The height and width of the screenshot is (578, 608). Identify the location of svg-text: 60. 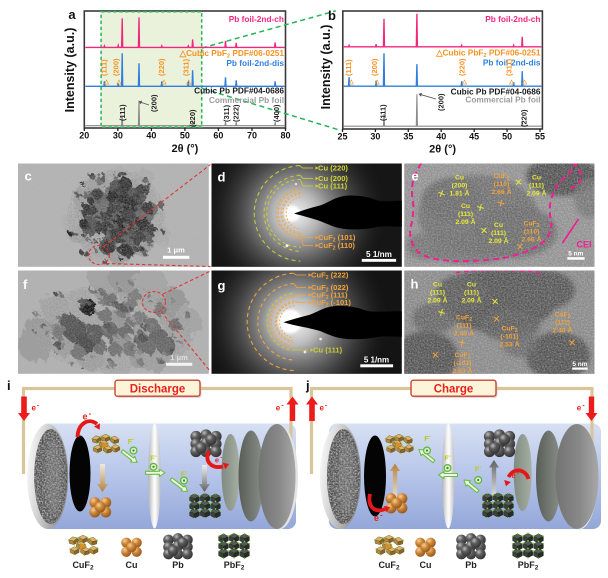
(218, 136).